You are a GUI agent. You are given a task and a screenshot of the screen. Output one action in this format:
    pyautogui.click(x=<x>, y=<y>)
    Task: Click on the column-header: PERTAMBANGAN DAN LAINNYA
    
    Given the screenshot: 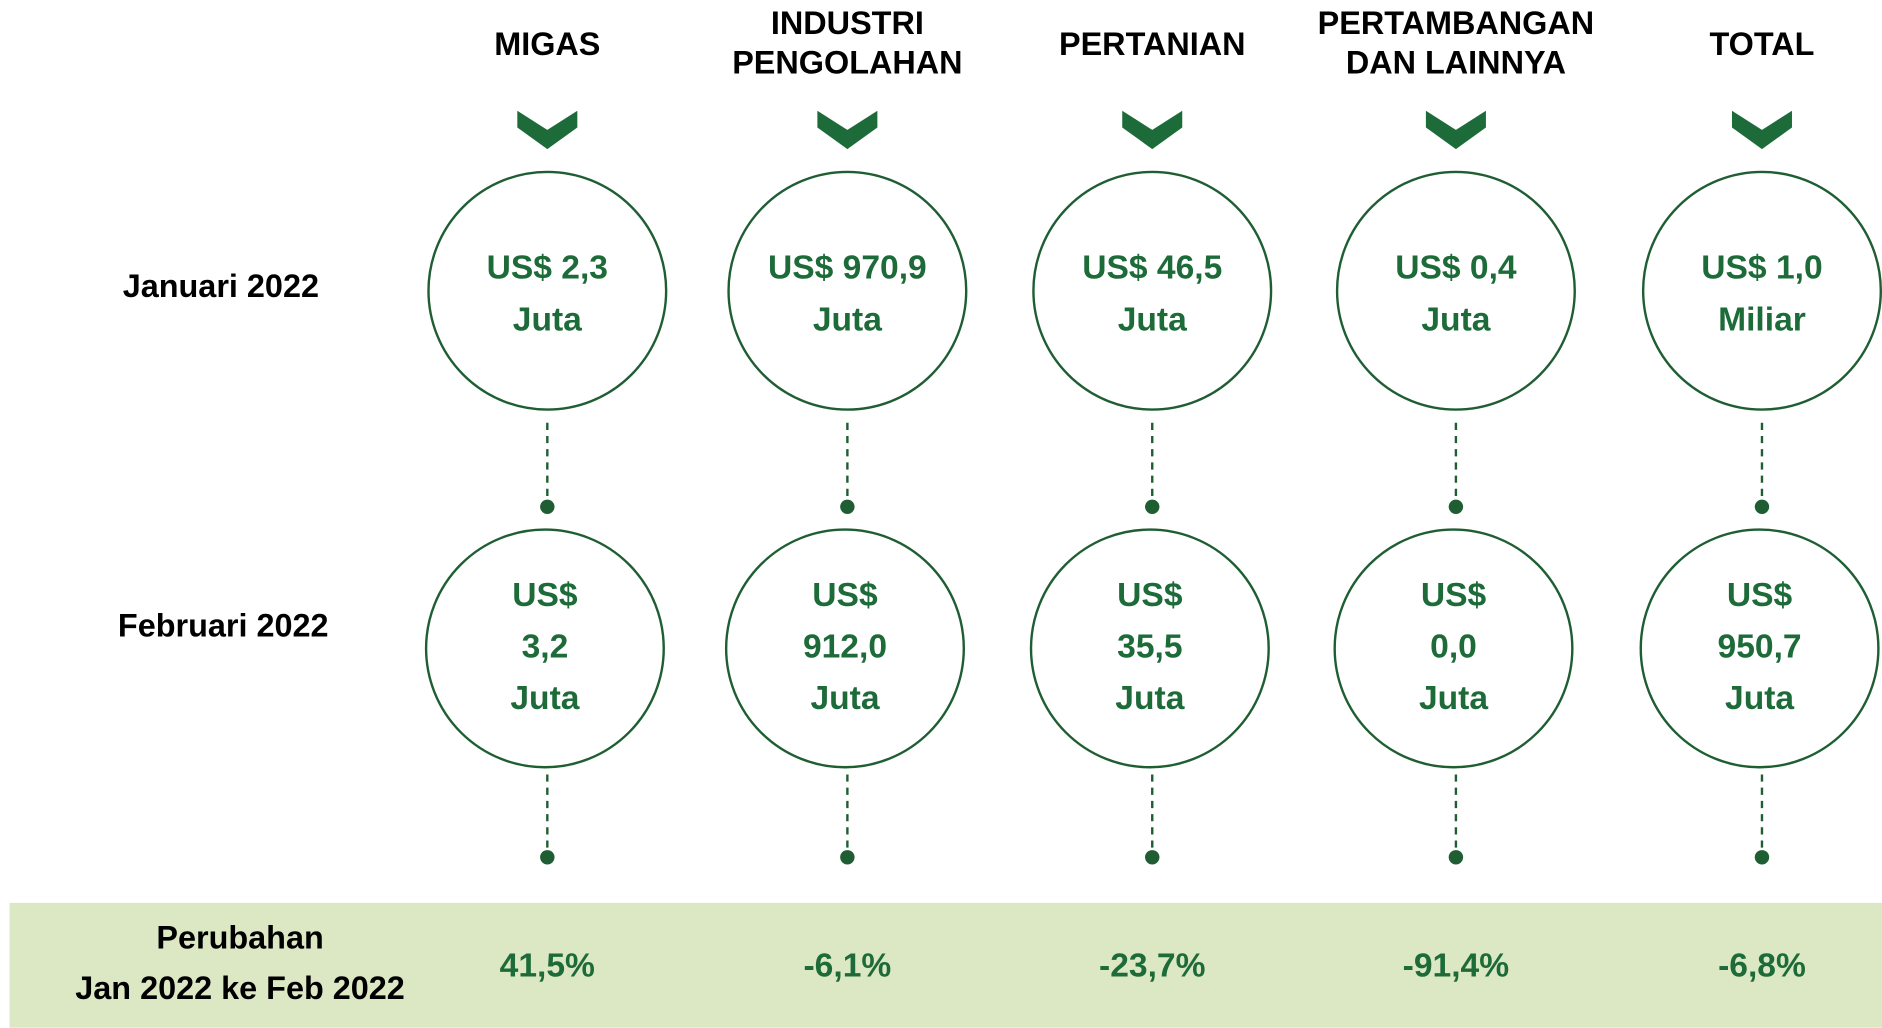 What is the action you would take?
    pyautogui.click(x=1456, y=42)
    